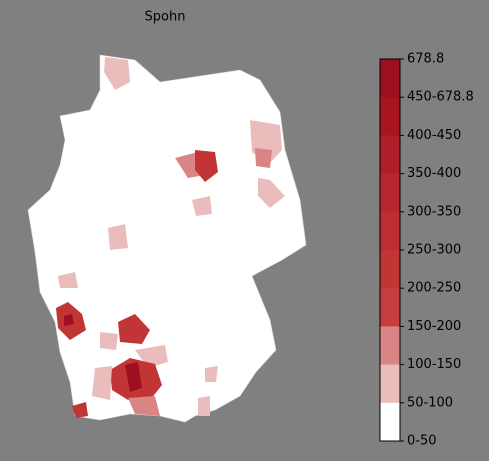 The image size is (489, 461). Describe the element at coordinates (434, 288) in the screenshot. I see `colorbar-label: 200-250` at that location.